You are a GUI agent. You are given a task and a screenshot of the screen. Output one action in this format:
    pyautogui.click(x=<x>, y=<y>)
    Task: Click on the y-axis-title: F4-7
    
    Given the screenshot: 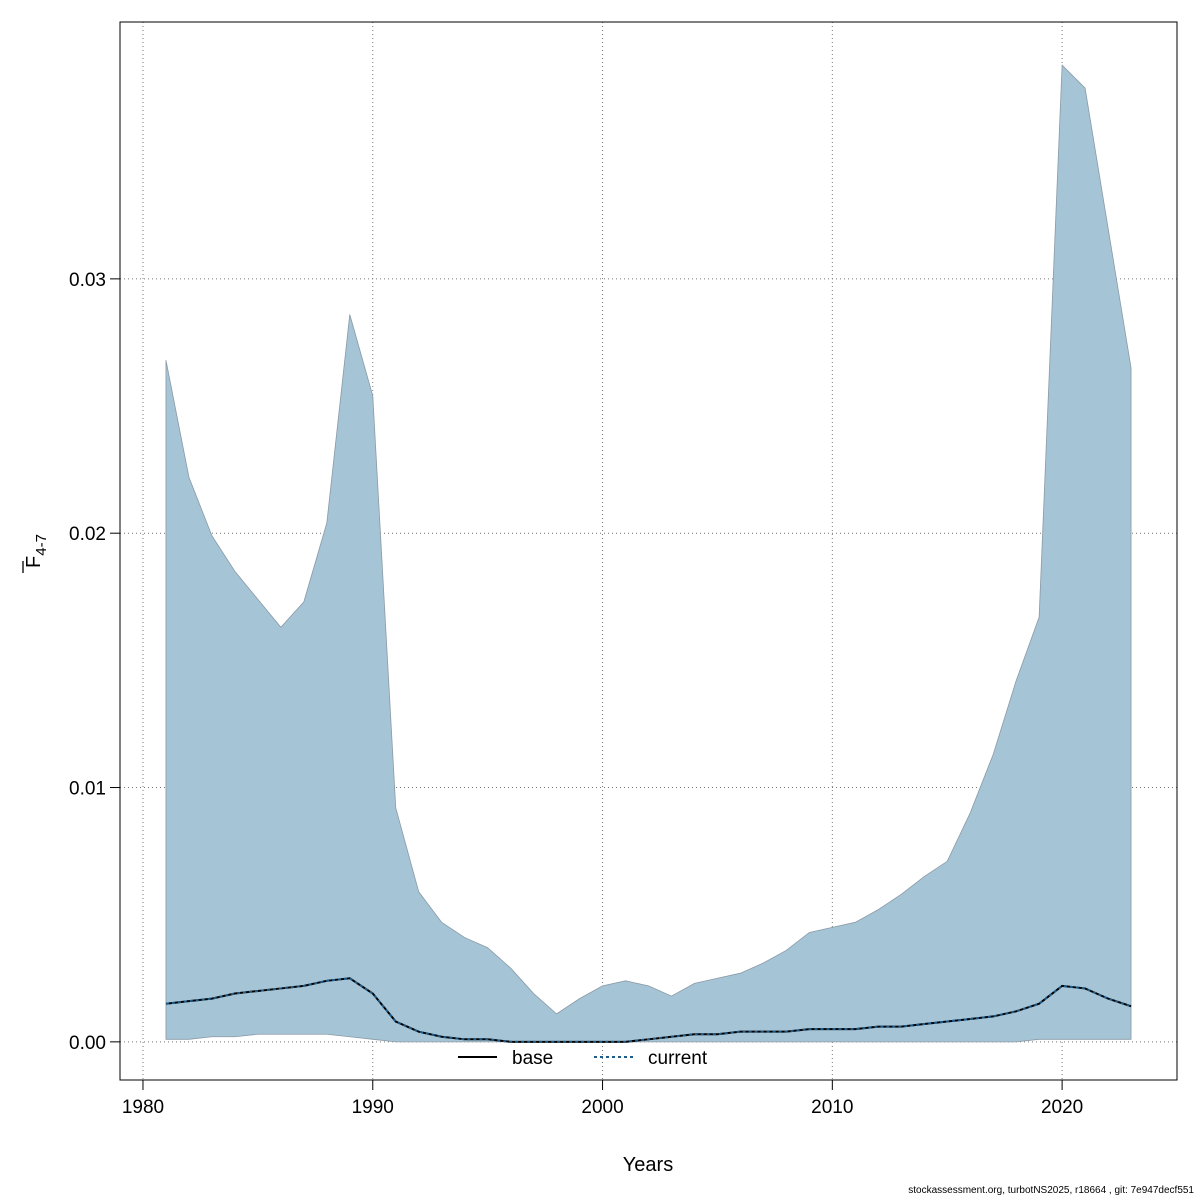 What is the action you would take?
    pyautogui.click(x=36, y=553)
    